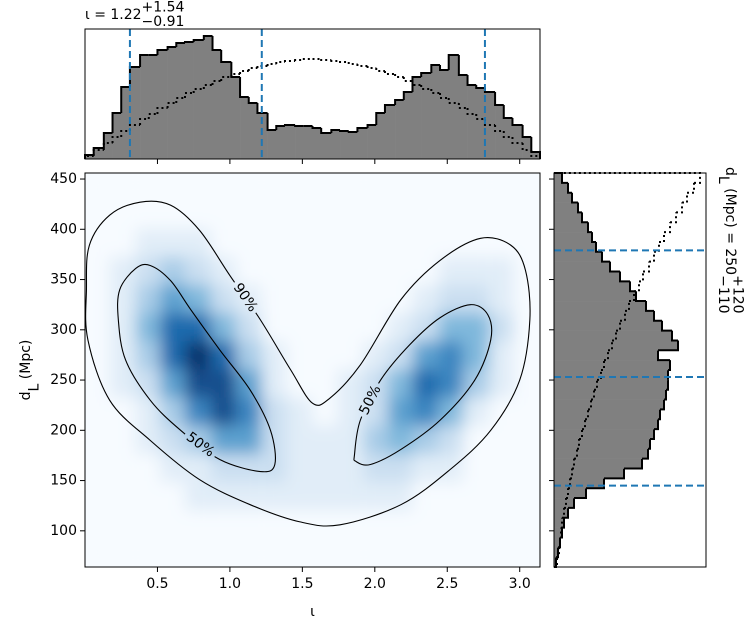  What do you see at coordinates (723, 294) in the screenshot?
I see `text-subscript: −110` at bounding box center [723, 294].